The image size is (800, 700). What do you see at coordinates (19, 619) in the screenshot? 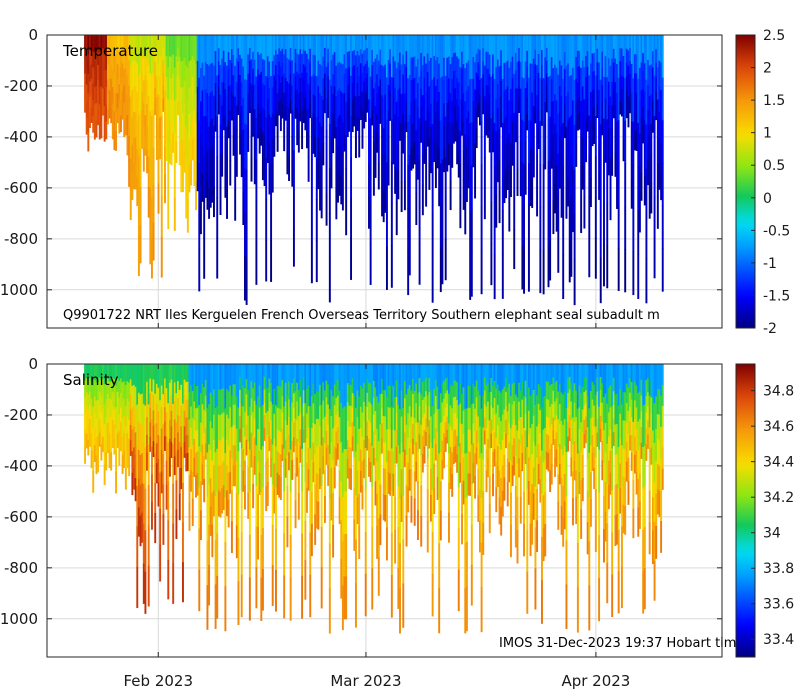
I see `y-tick-label: -1000` at bounding box center [19, 619].